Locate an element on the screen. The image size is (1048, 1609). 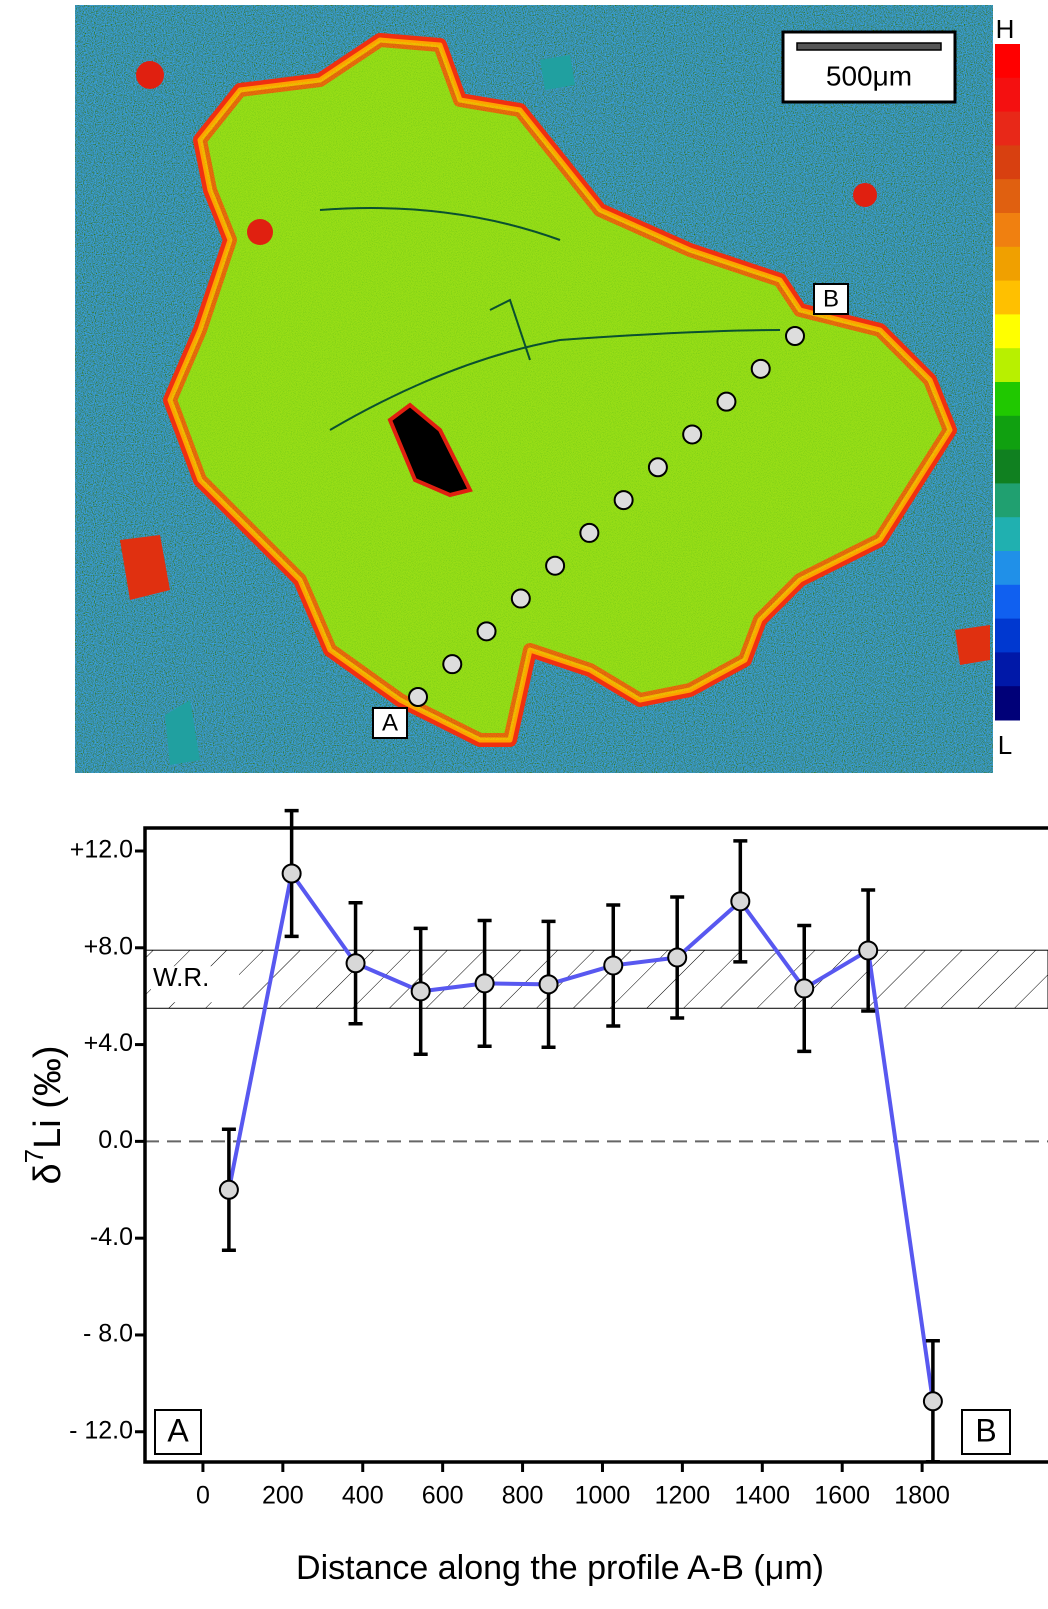
corner-a: A is located at coordinates (178, 1430).